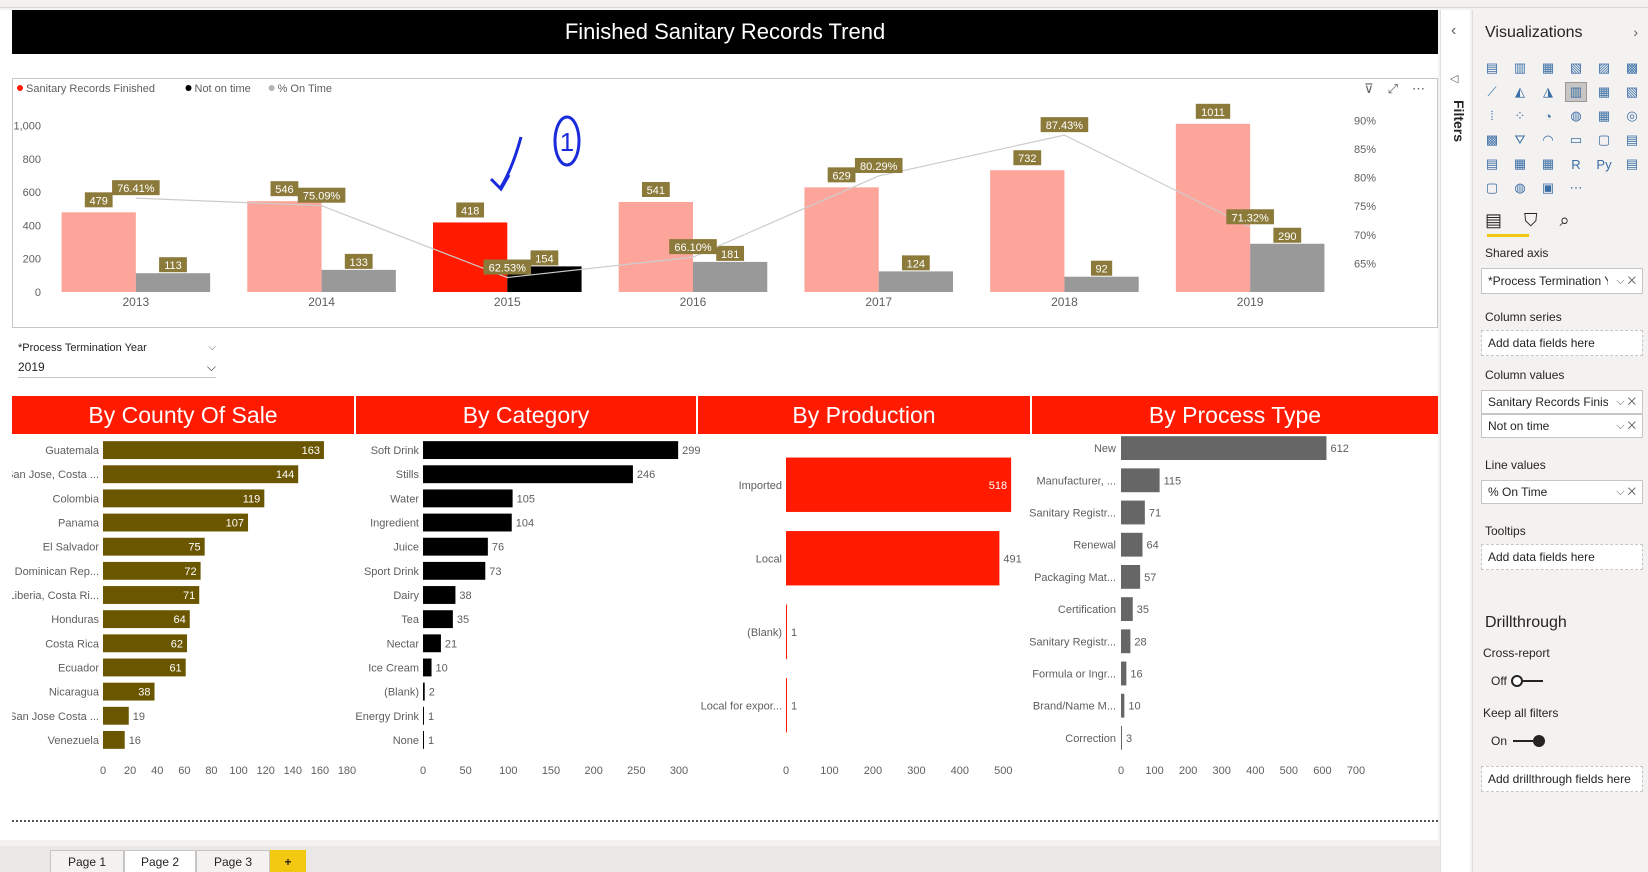 The width and height of the screenshot is (1648, 872). Describe the element at coordinates (1459, 121) in the screenshot. I see `filters-label: Filters` at that location.